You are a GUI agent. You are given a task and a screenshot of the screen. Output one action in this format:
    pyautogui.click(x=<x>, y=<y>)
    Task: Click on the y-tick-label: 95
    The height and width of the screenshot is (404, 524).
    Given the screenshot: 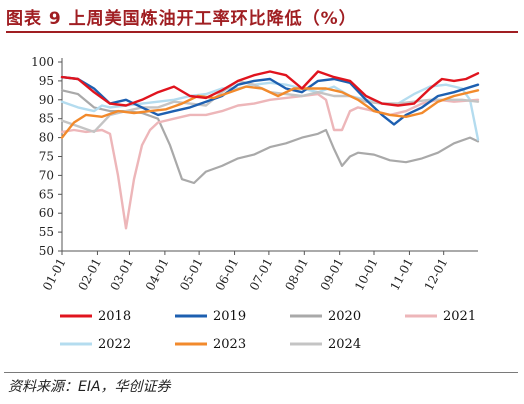 What is the action you would take?
    pyautogui.click(x=46, y=81)
    